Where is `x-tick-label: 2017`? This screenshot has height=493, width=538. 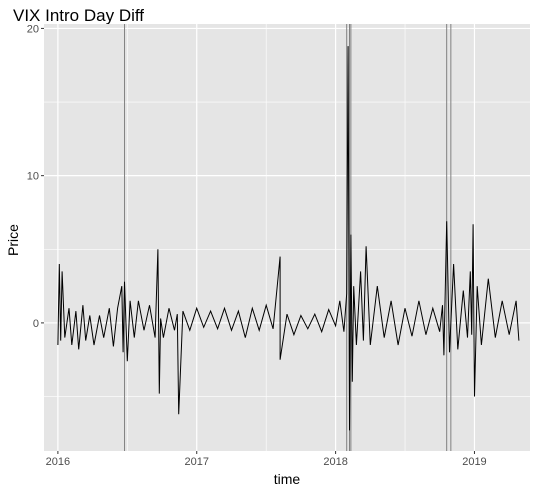 x-tick-label: 2017 is located at coordinates (197, 462).